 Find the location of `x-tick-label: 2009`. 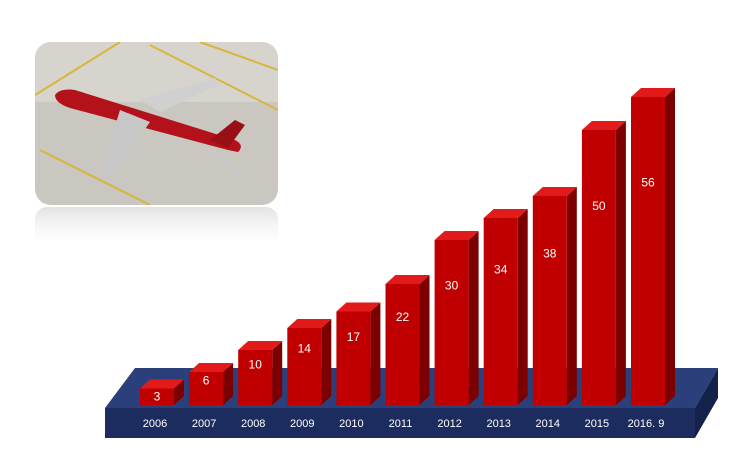

x-tick-label: 2009 is located at coordinates (302, 424).